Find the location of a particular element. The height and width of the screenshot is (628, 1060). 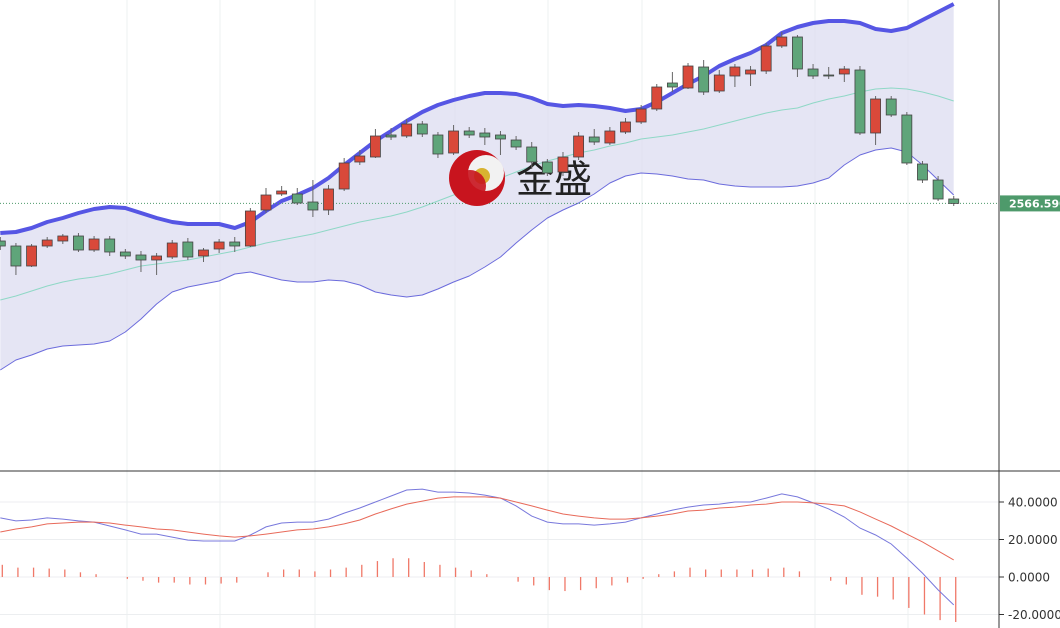

logo-arc is located at coordinates (470, 186).